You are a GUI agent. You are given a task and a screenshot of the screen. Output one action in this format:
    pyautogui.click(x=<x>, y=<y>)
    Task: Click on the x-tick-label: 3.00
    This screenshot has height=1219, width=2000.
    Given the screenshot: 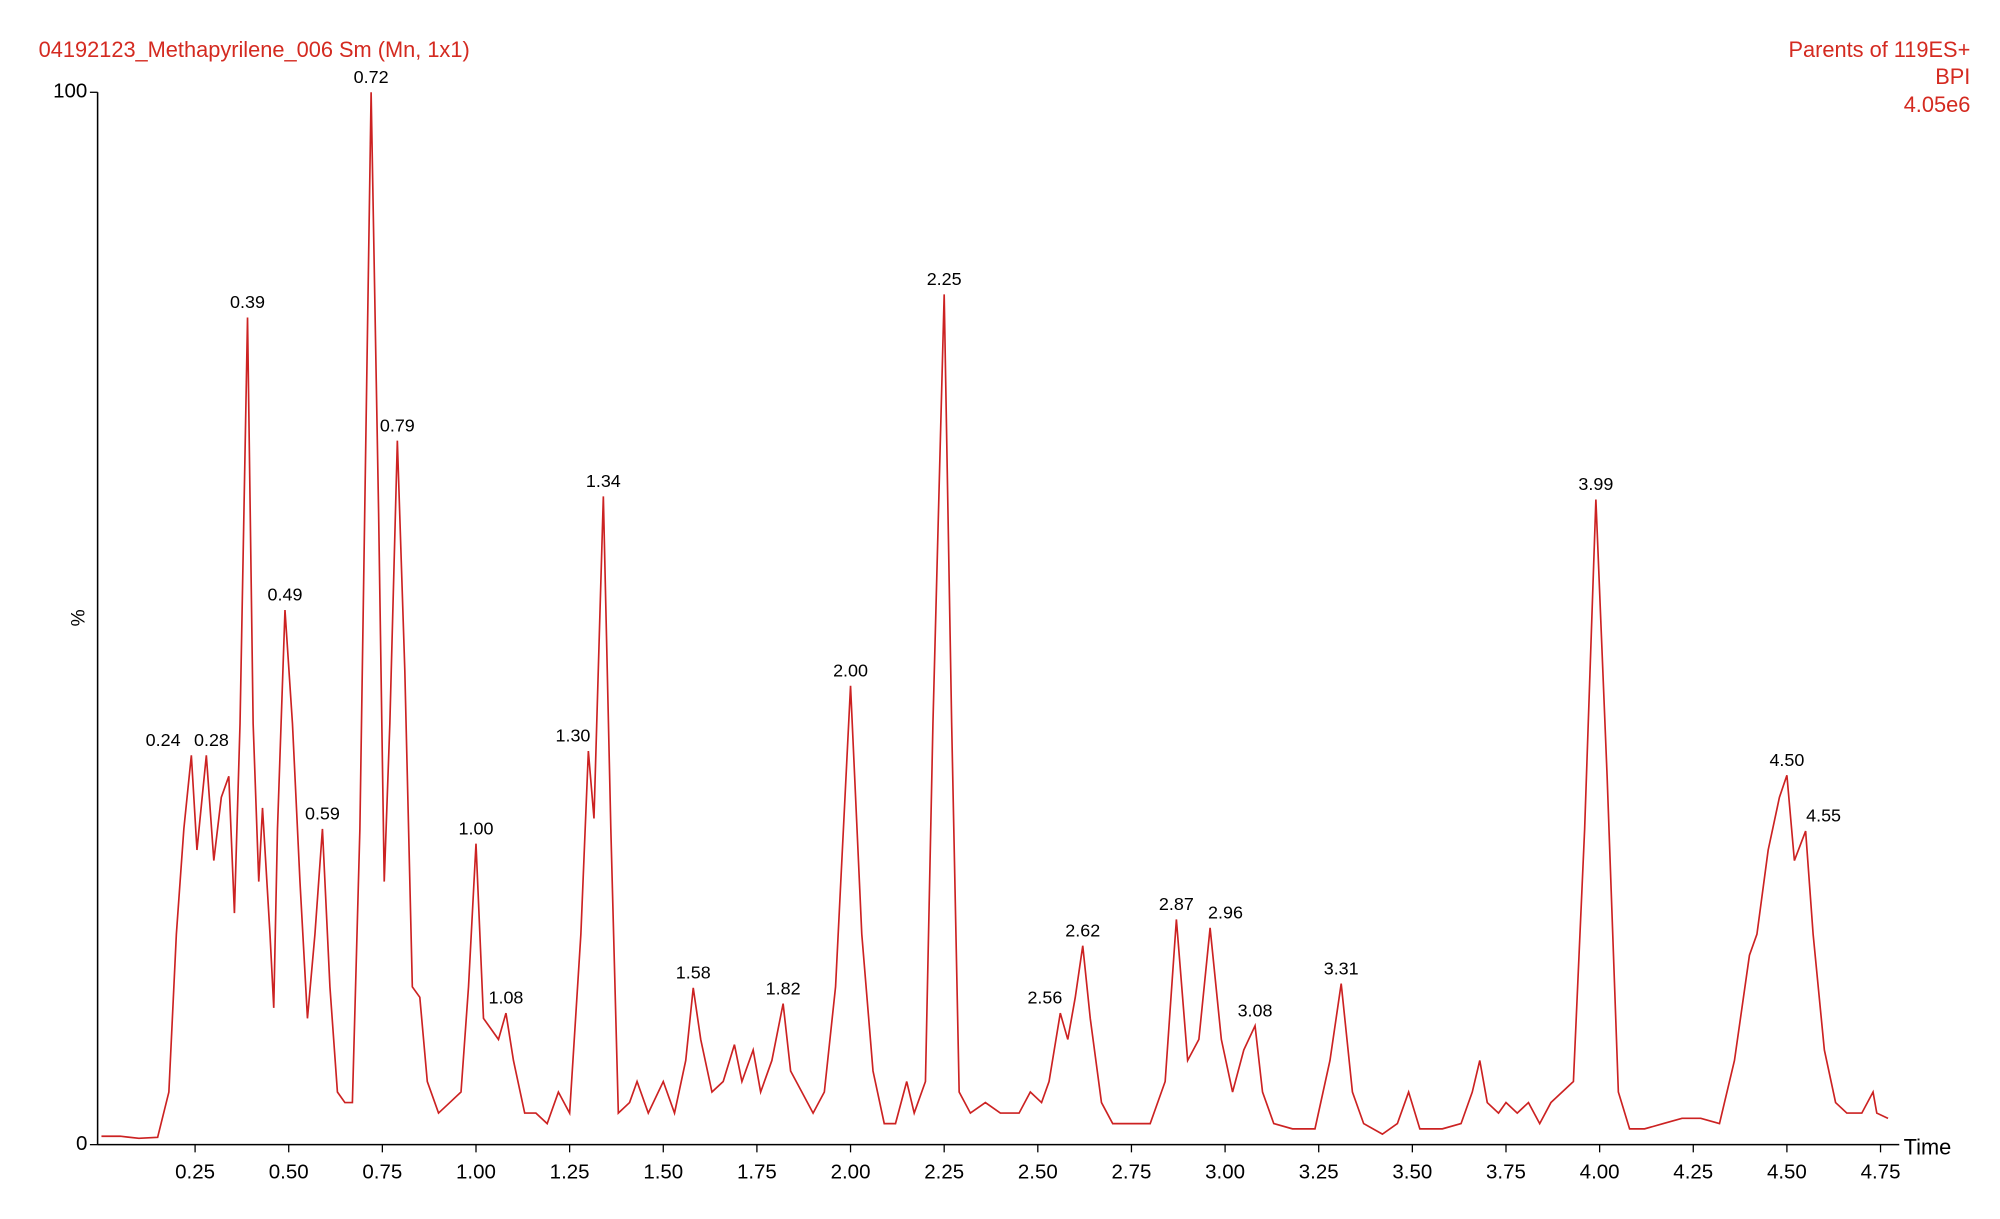 What is the action you would take?
    pyautogui.click(x=1225, y=1171)
    